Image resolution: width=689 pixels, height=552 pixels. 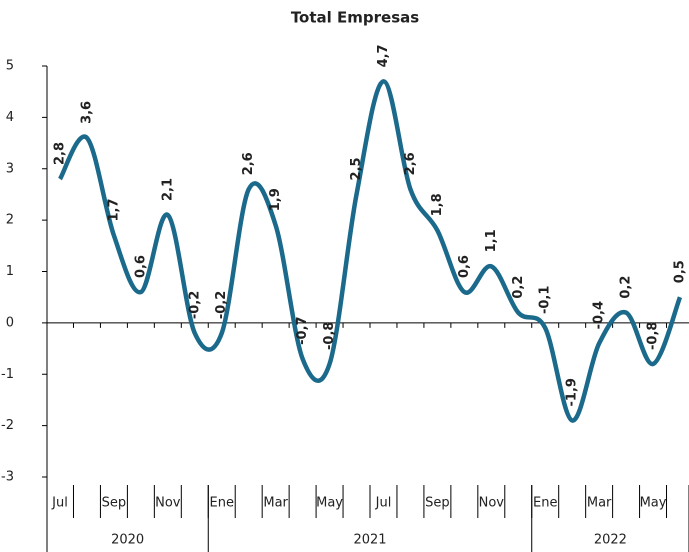 What do you see at coordinates (10, 66) in the screenshot?
I see `y-tick-label: 5` at bounding box center [10, 66].